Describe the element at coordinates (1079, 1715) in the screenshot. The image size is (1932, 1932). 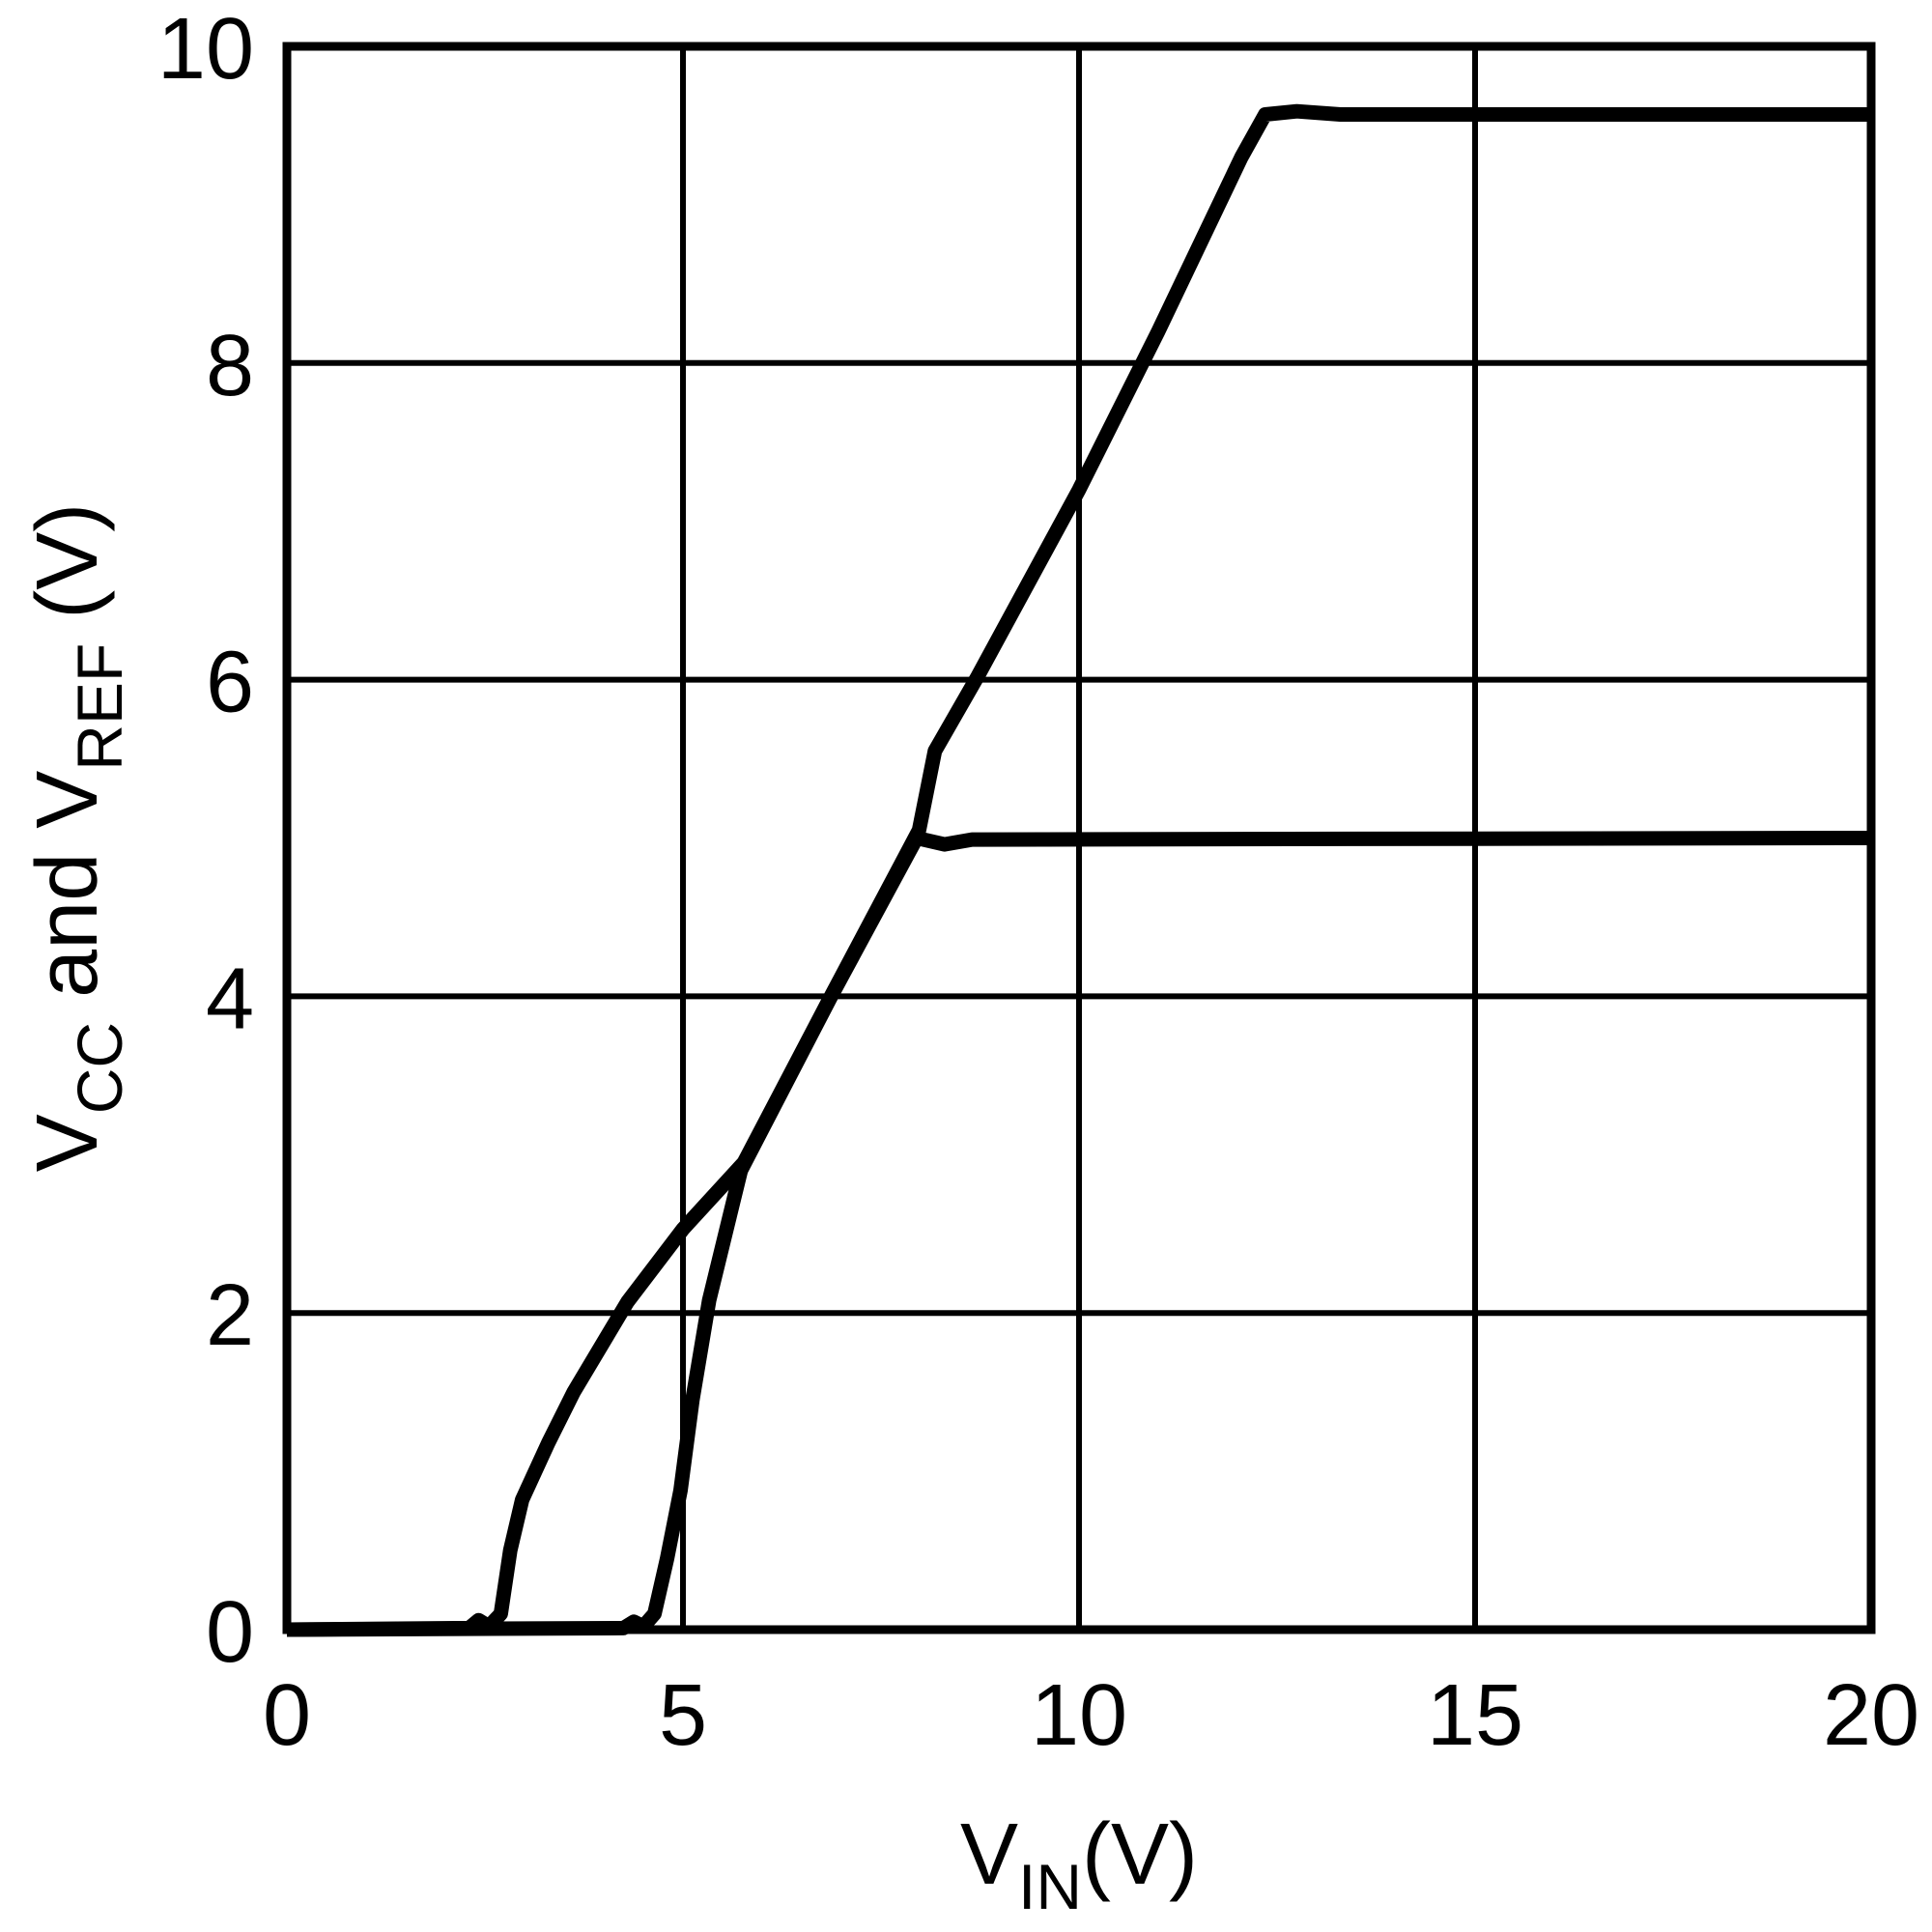
I see `x-tick-label-10: 10` at that location.